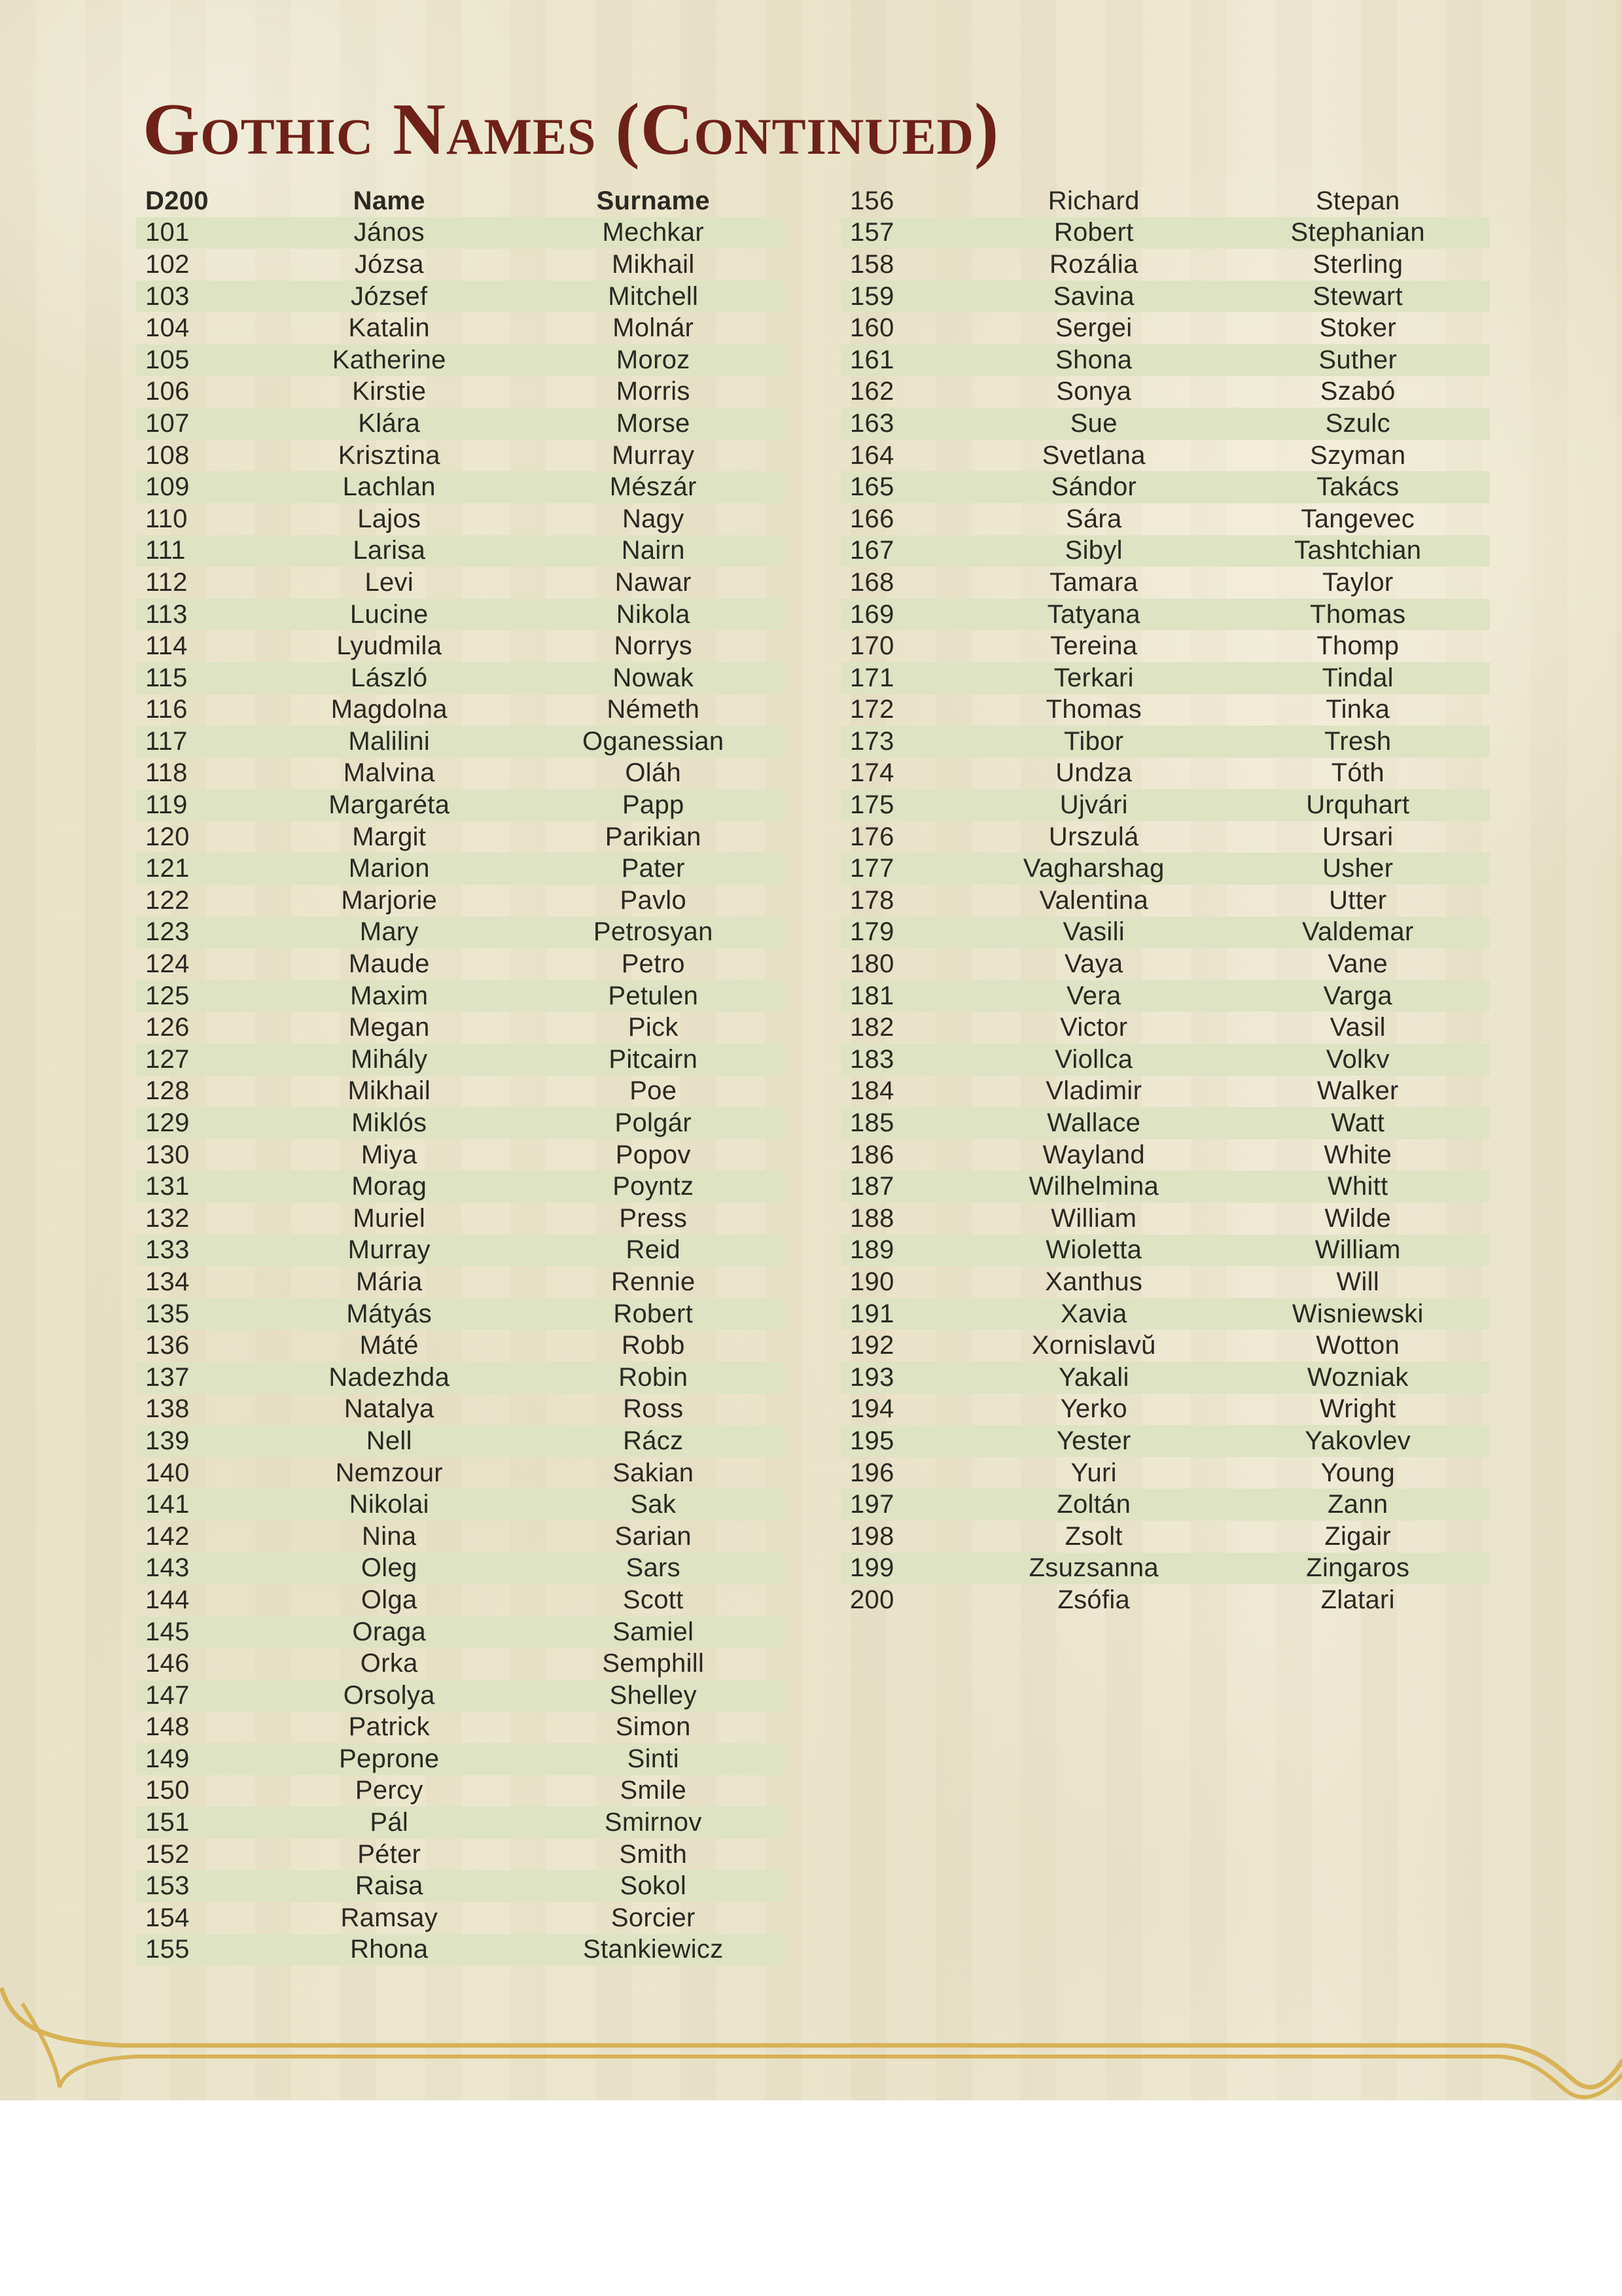 The image size is (1622, 2296). I want to click on table-row: 154 Ramsay Sorcier, so click(460, 1918).